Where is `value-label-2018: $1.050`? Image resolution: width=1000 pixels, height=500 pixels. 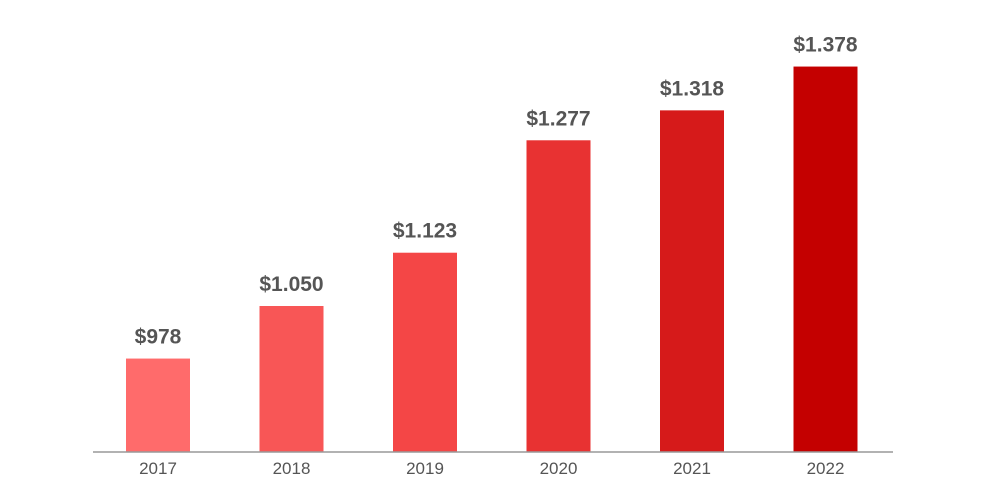
value-label-2018: $1.050 is located at coordinates (291, 284).